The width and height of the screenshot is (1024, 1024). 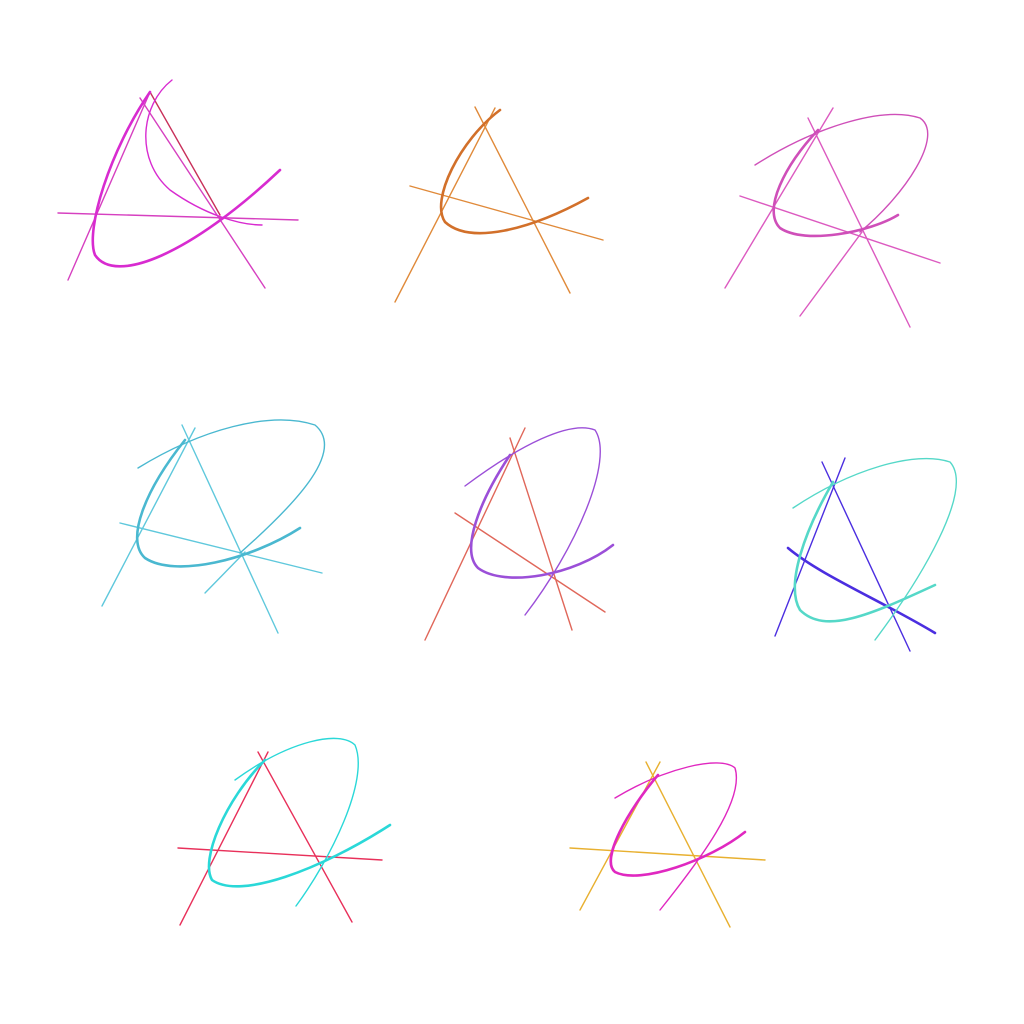 I want to click on glyph-5-loop, so click(x=542, y=516).